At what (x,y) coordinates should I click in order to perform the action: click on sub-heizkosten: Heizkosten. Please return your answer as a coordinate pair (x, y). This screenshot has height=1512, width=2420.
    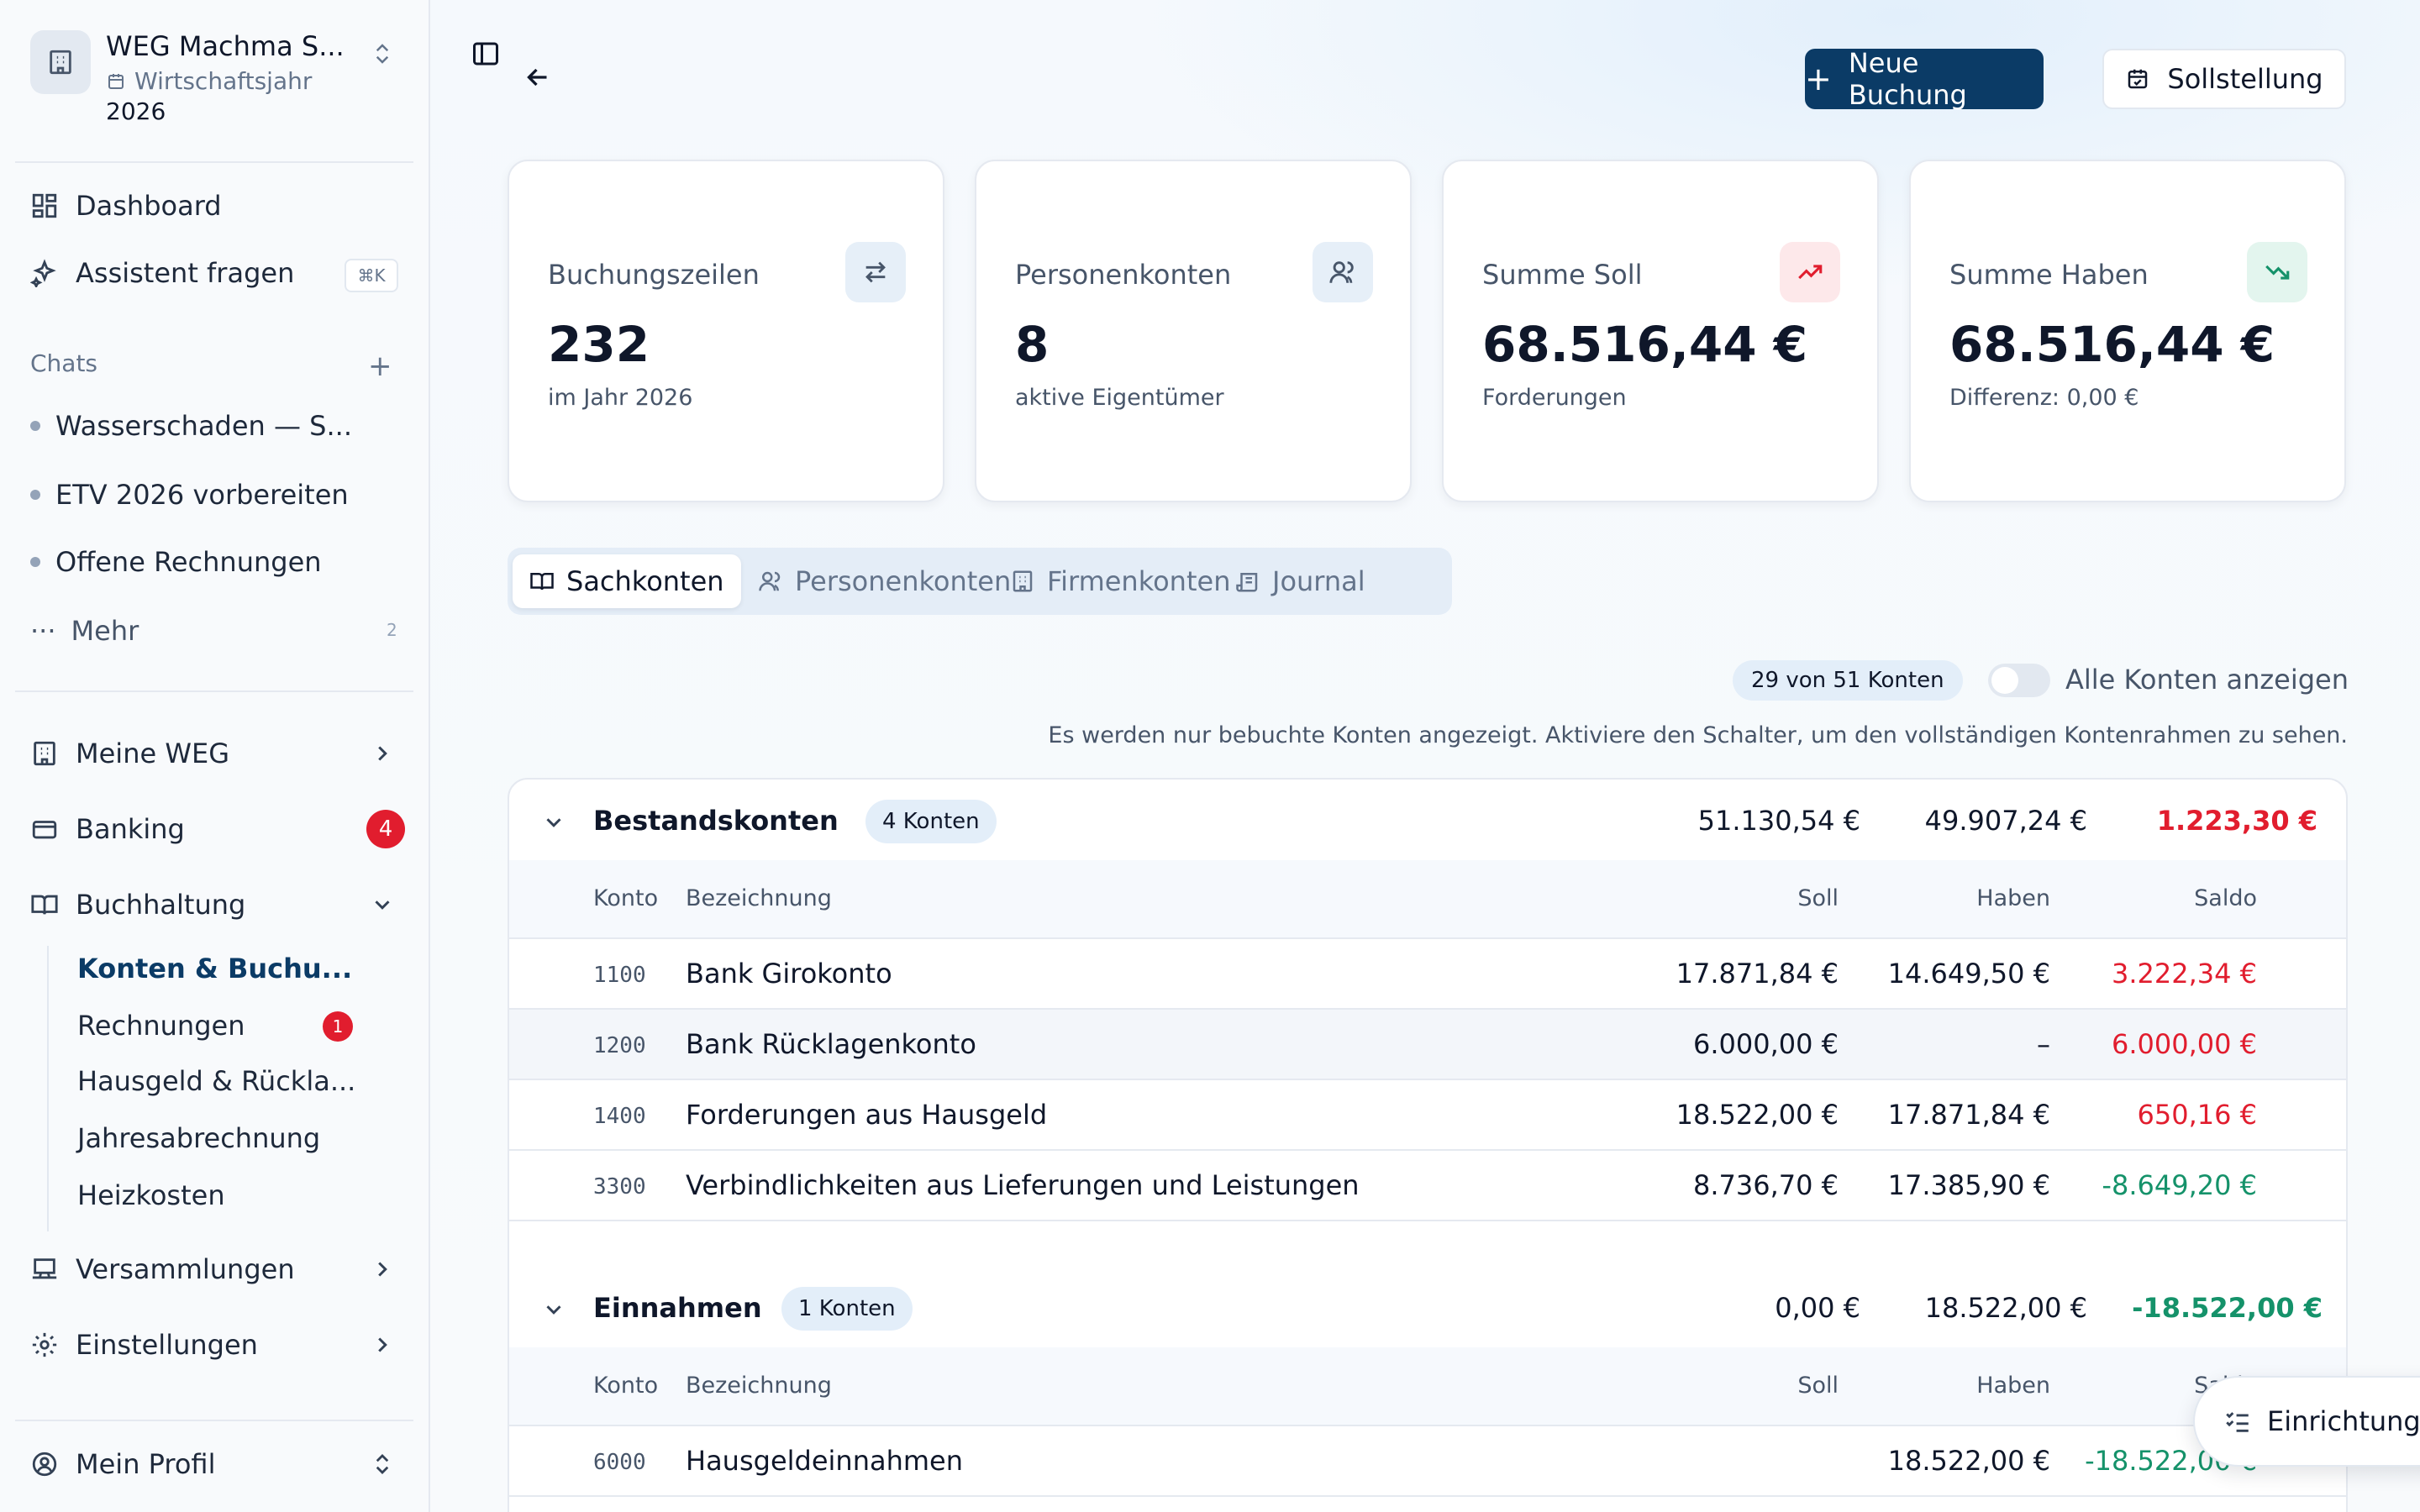
    Looking at the image, I should click on (151, 1195).